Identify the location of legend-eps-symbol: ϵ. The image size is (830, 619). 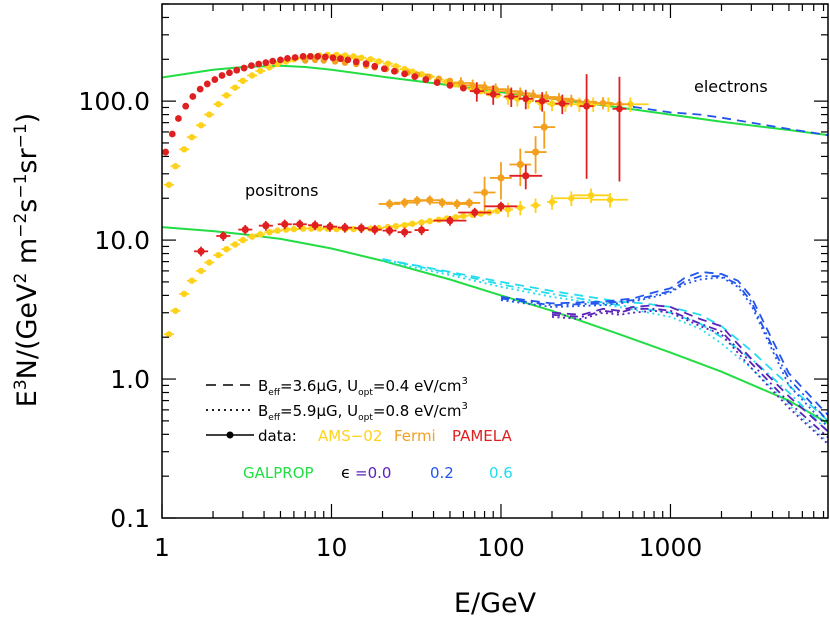
(346, 472).